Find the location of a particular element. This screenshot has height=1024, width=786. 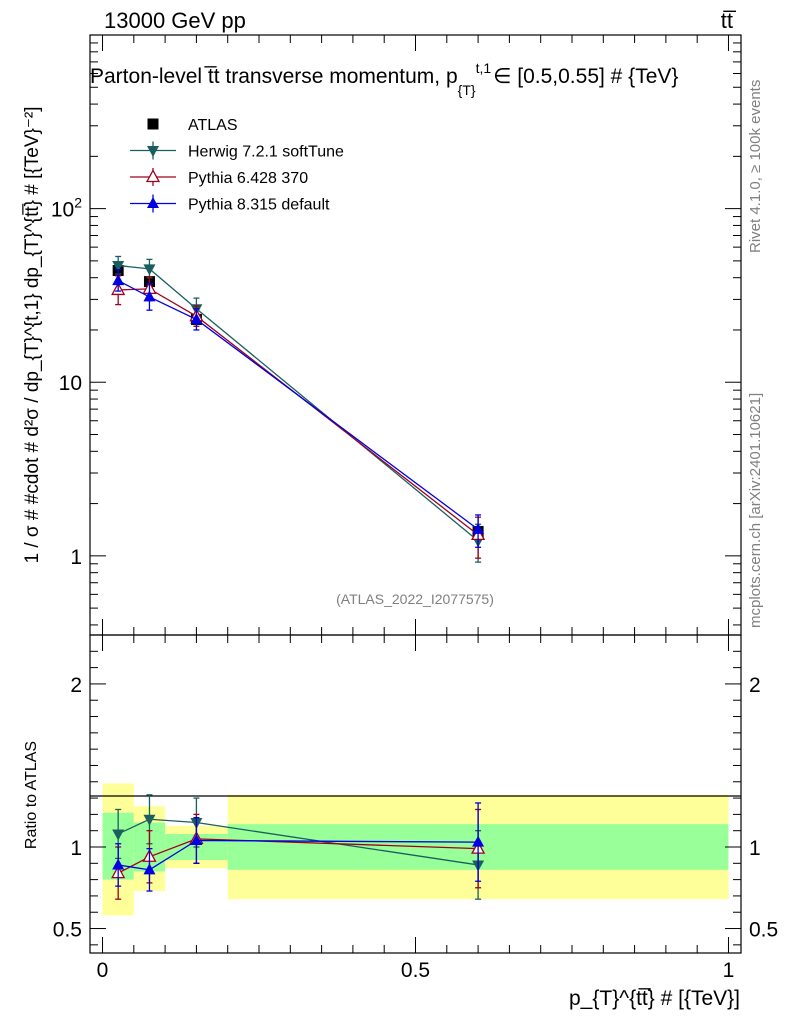

main-ytick-label: 1 is located at coordinates (76, 557).